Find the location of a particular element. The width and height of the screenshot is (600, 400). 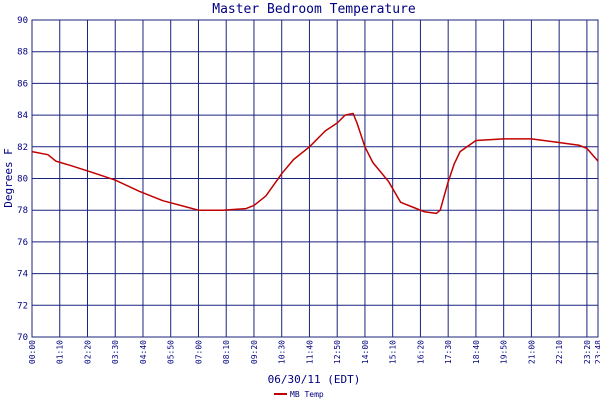

x-tick-label: 03:30 is located at coordinates (115, 352).